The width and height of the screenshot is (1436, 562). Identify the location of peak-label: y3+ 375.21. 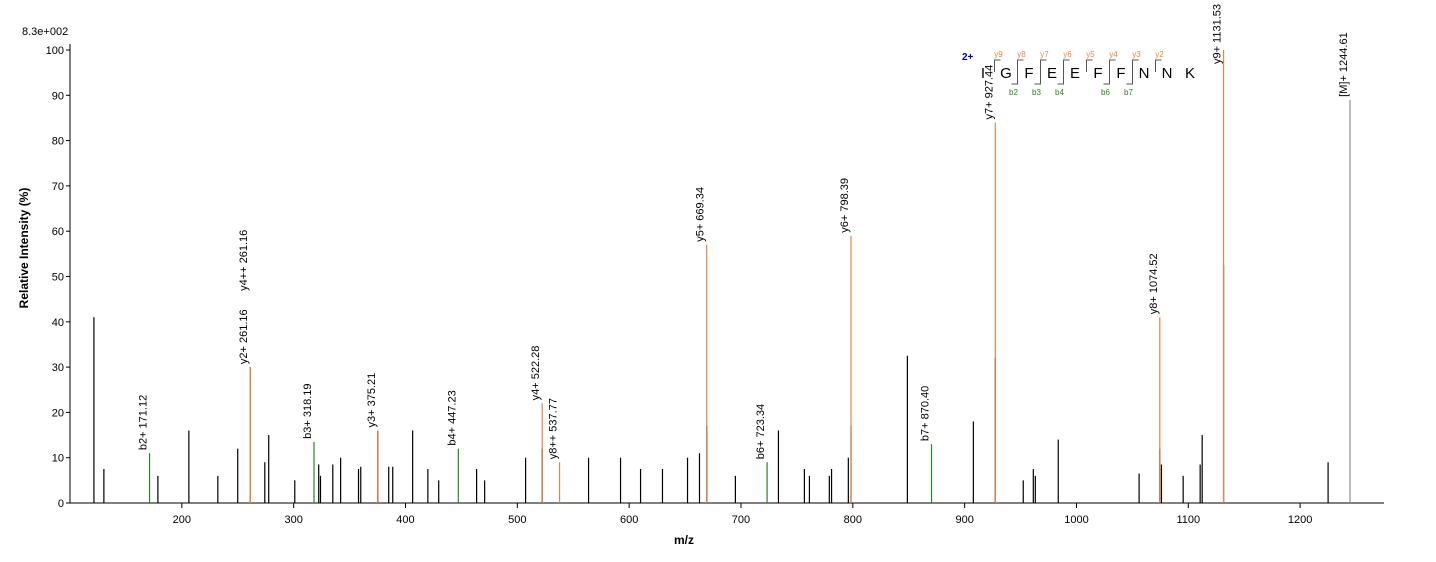
(372, 400).